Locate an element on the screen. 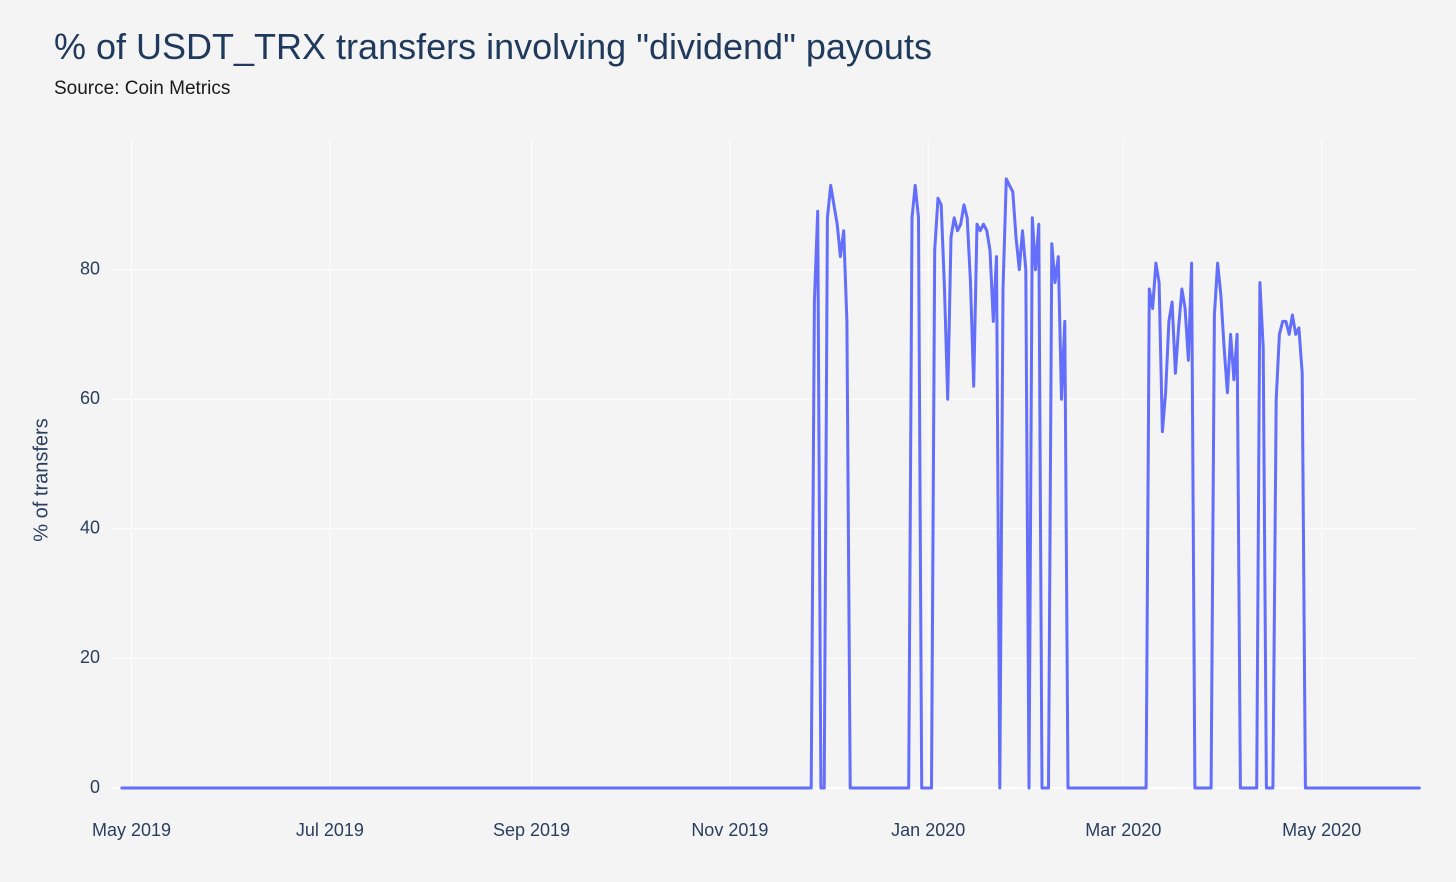 Image resolution: width=1456 pixels, height=882 pixels. x-tick-label: Sep 2019 is located at coordinates (531, 830).